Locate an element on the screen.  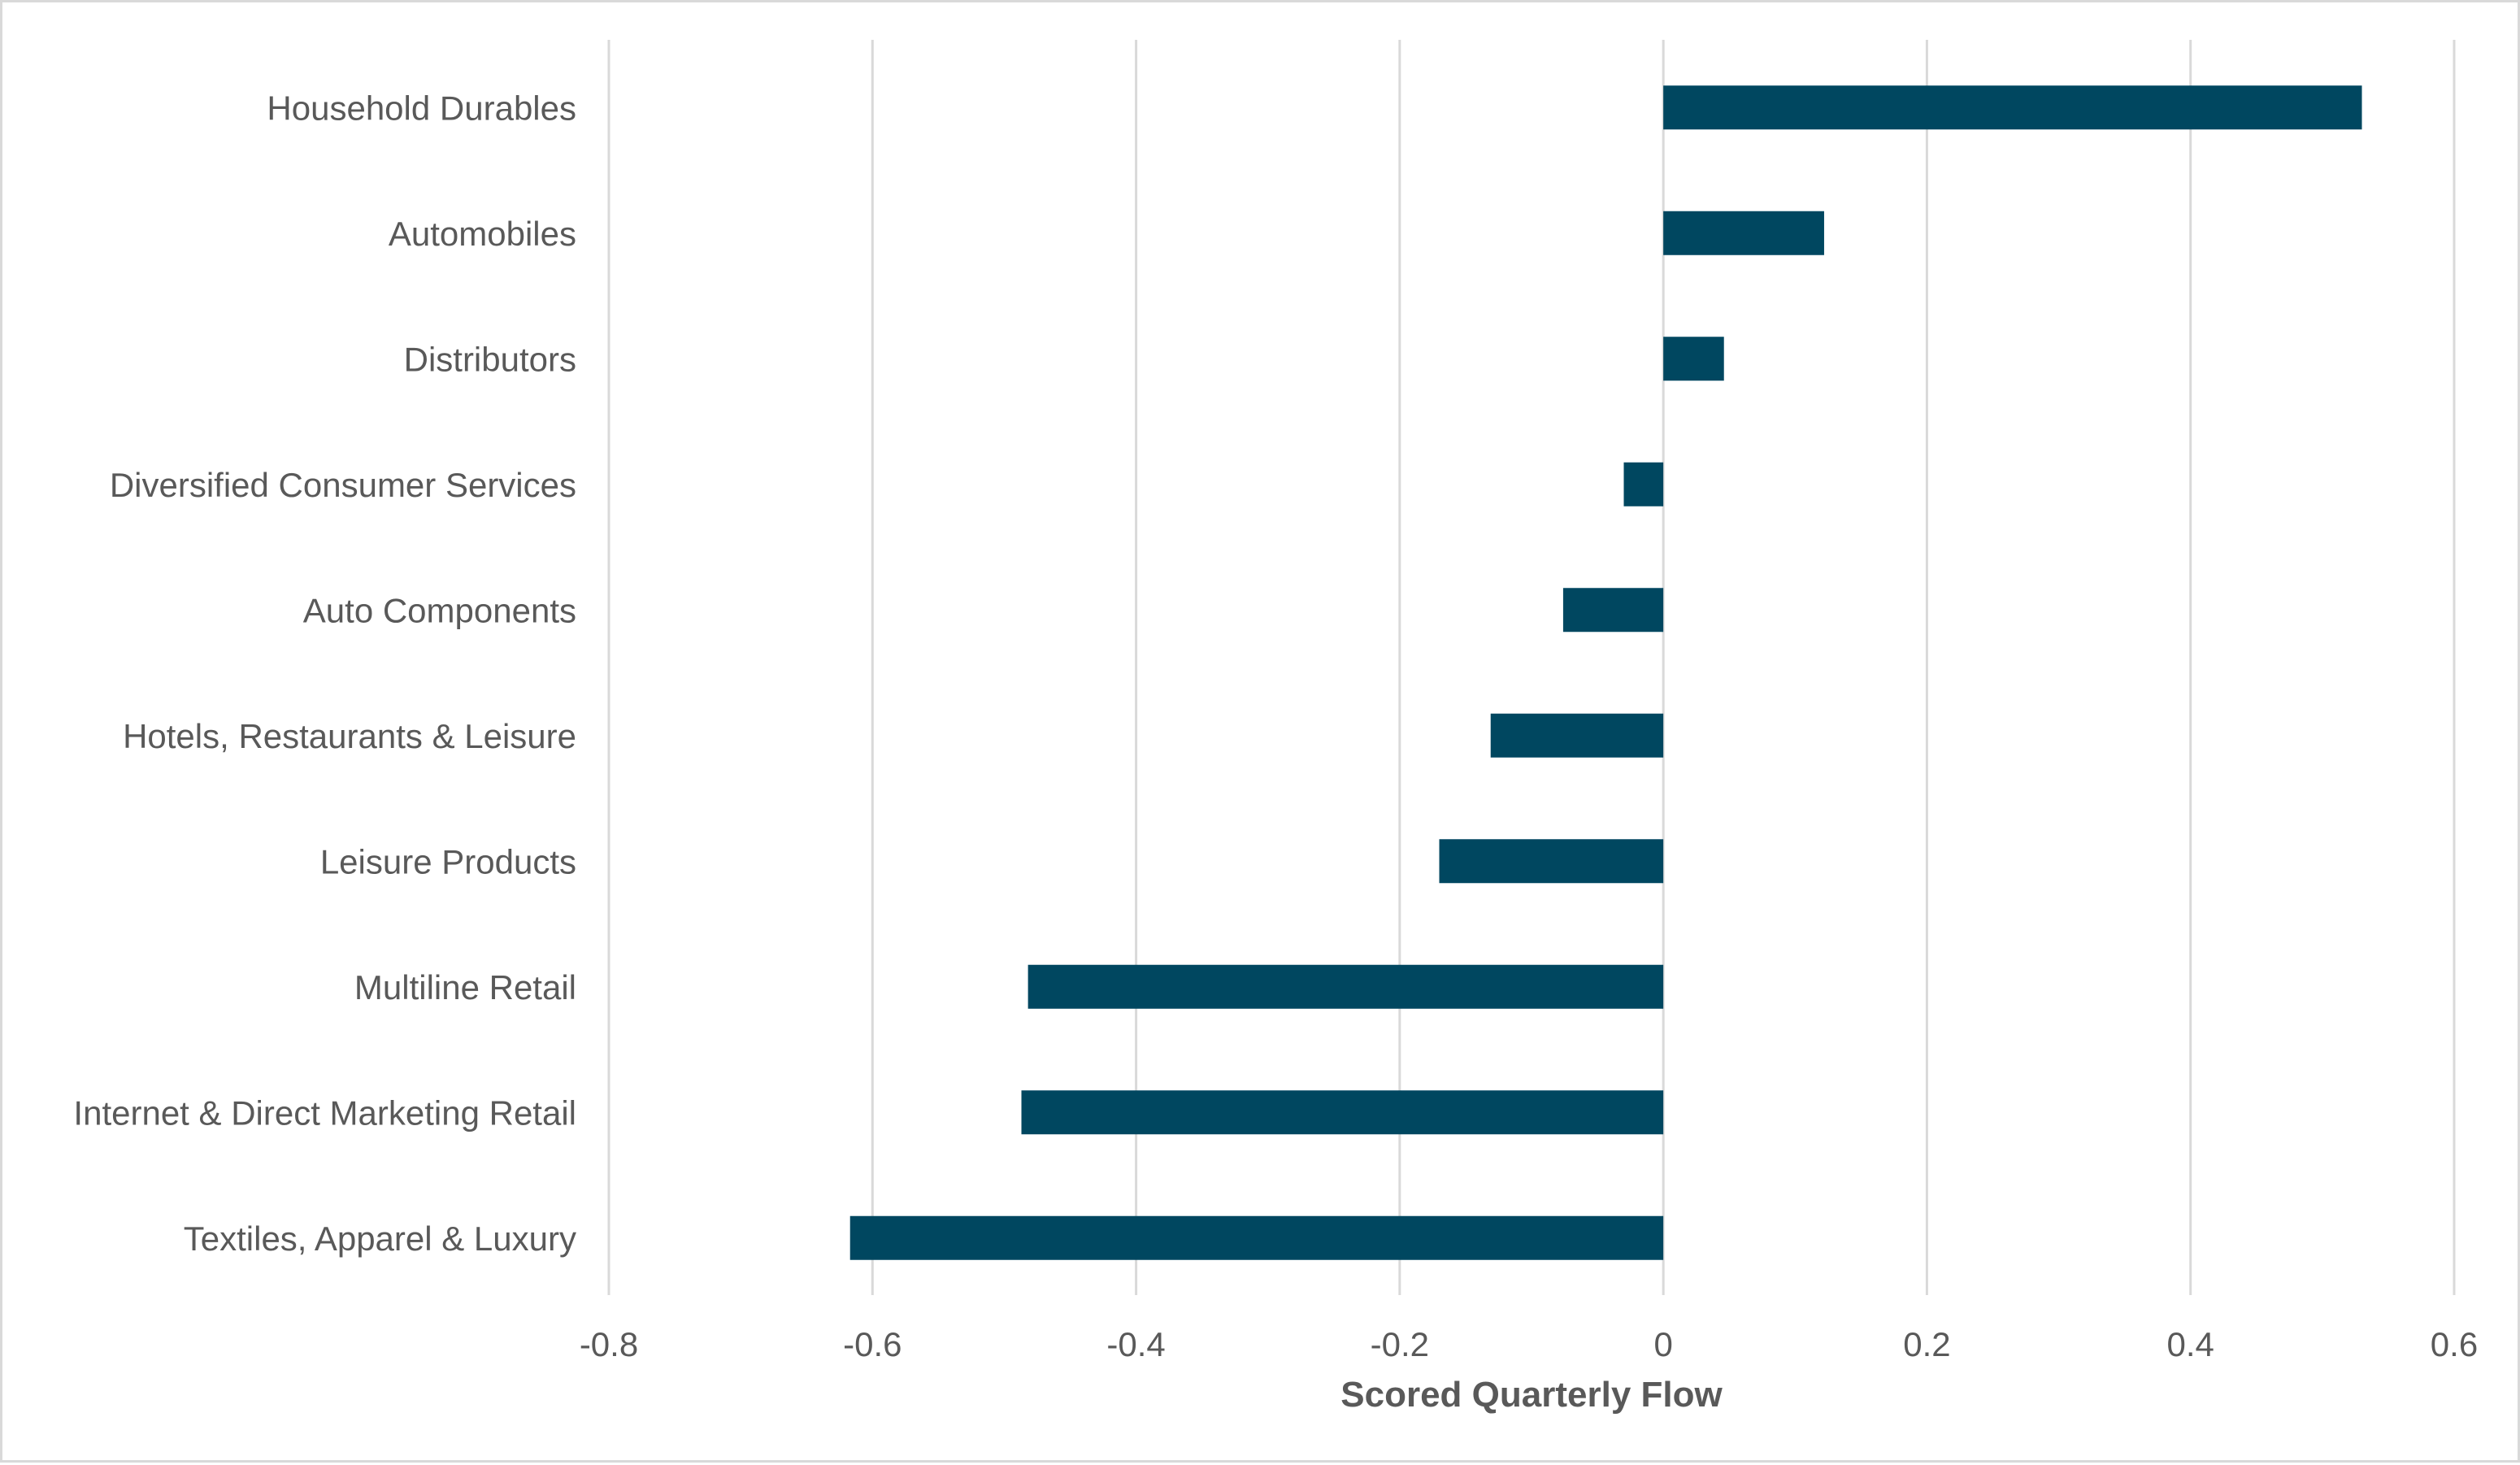
x-tick-label: -0.4 is located at coordinates (1135, 1344).